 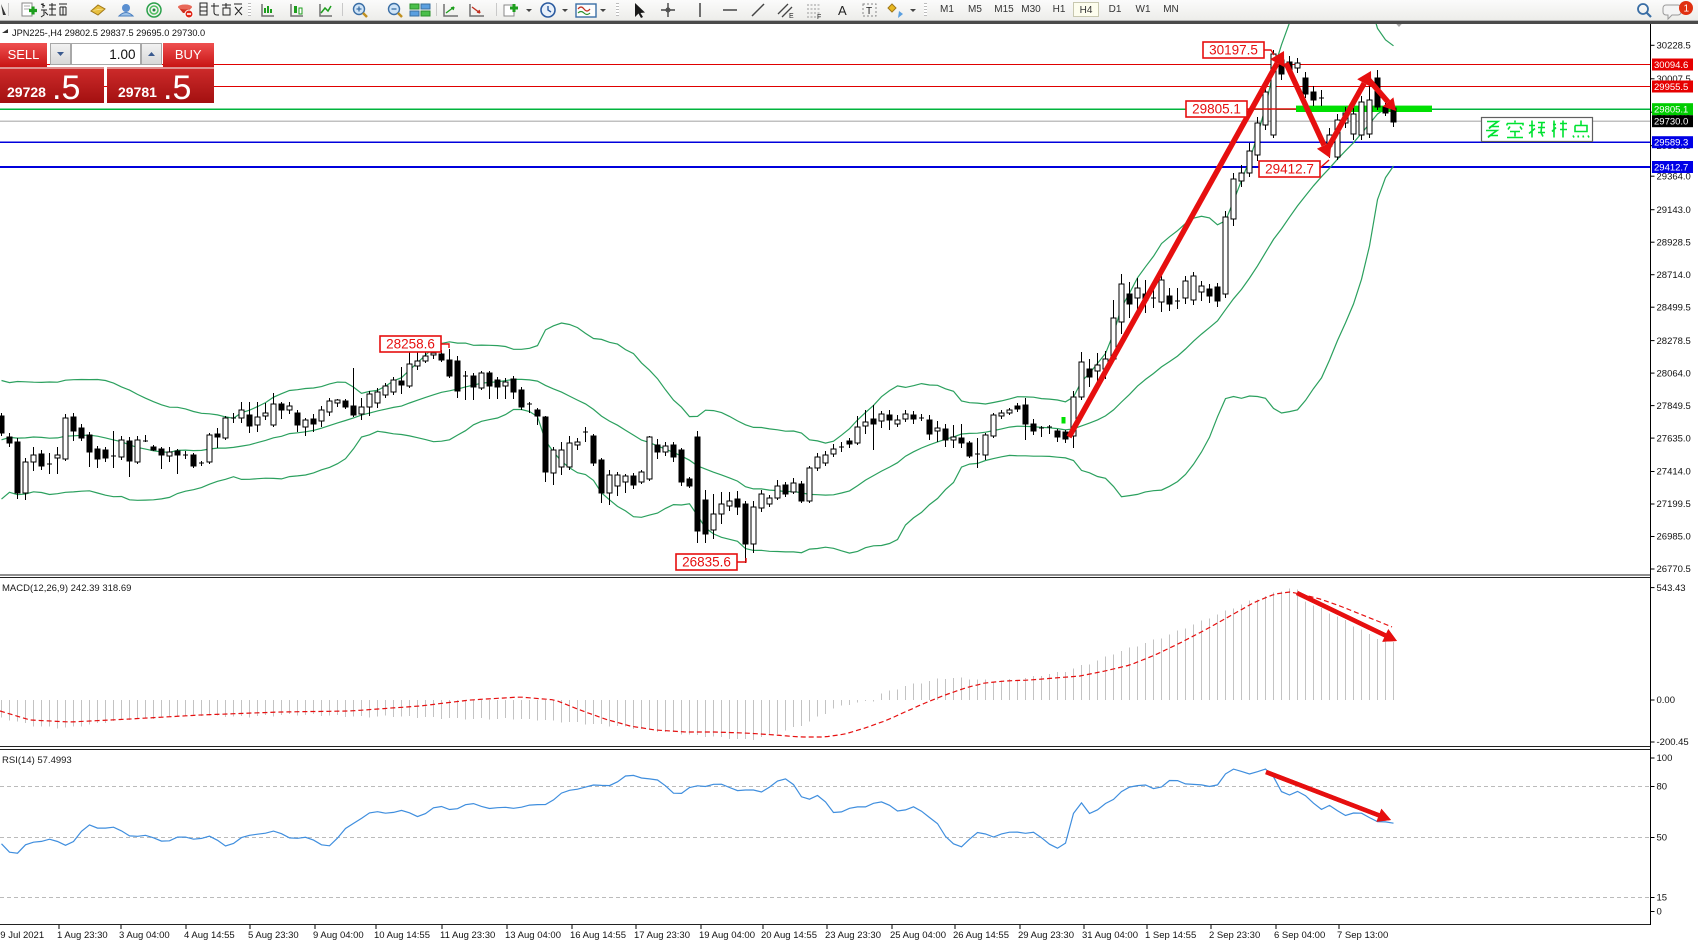 I want to click on svg-text: 28258.6, so click(x=410, y=344).